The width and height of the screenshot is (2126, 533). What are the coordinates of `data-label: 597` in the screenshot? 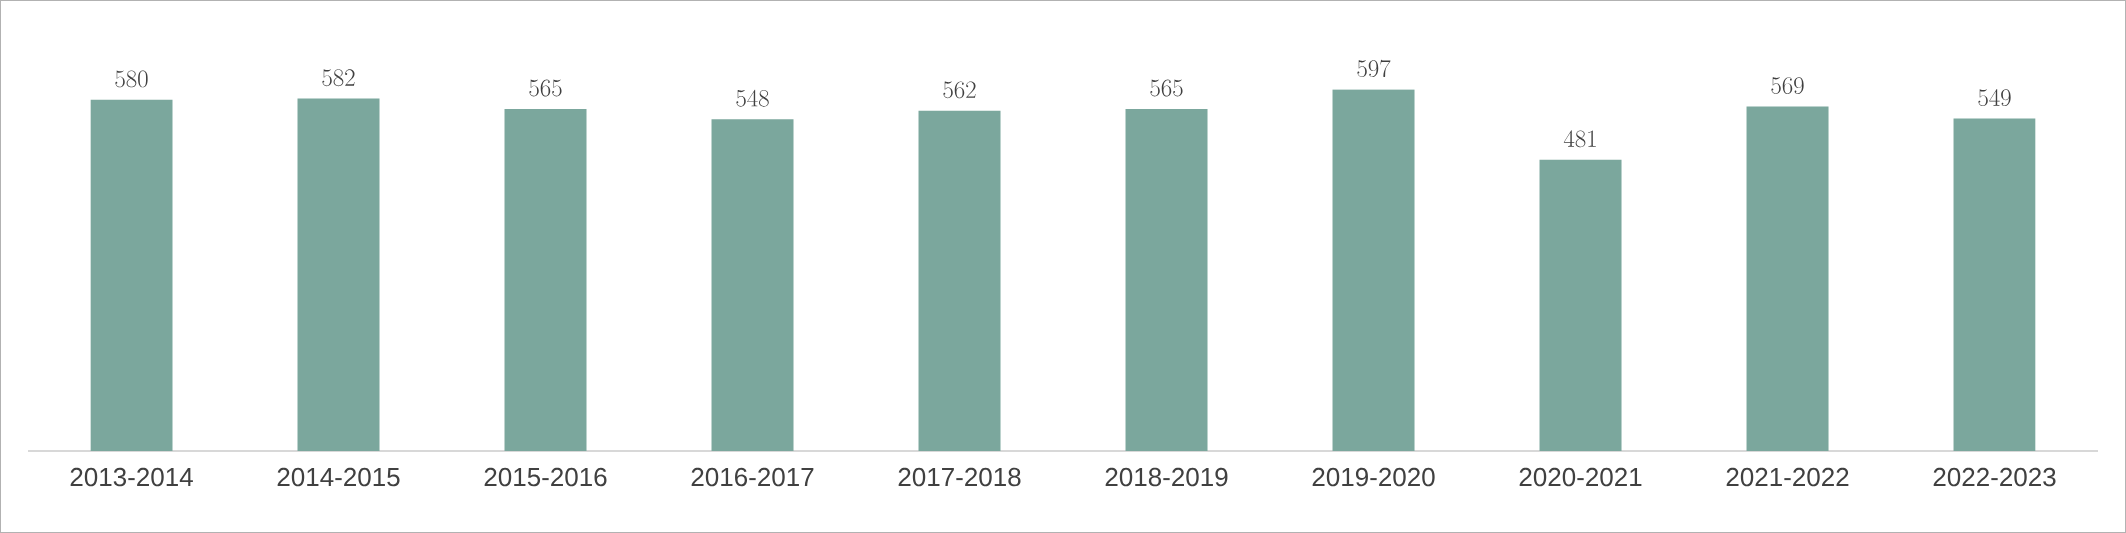 It's located at (1374, 68).